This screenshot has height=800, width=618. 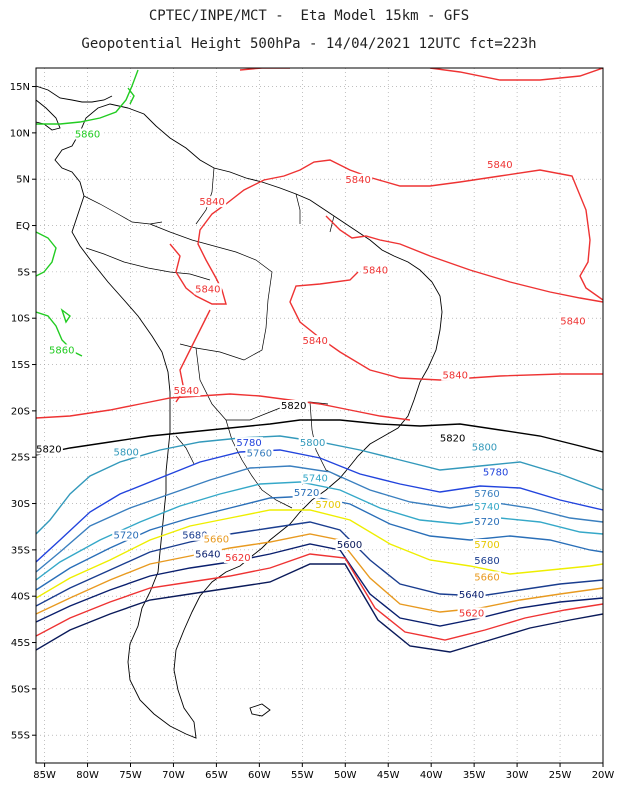 I want to click on contour-label: 5800, so click(x=312, y=443).